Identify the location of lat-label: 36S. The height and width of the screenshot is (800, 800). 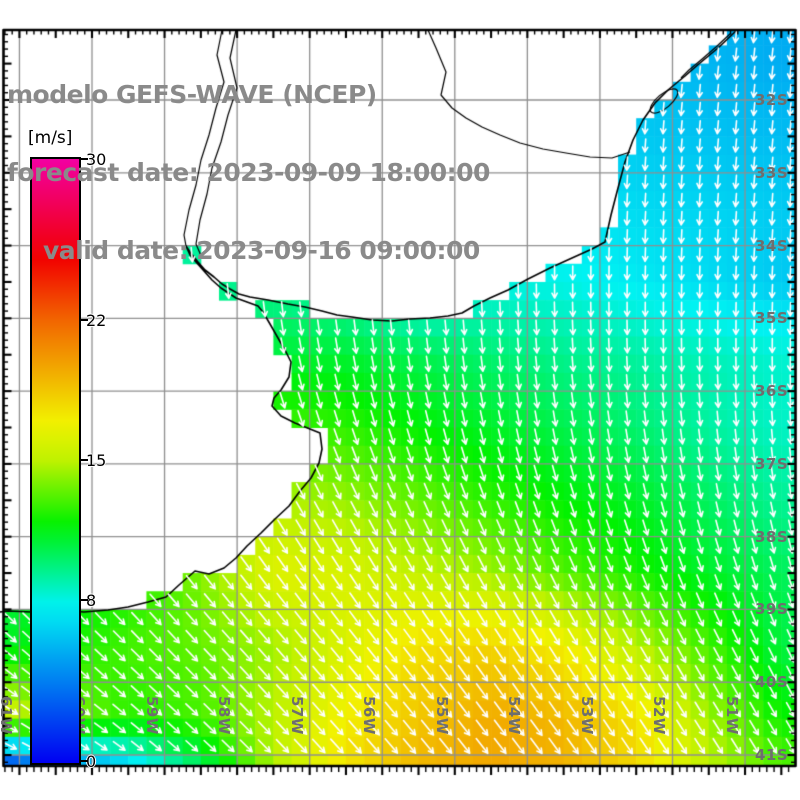
(772, 391).